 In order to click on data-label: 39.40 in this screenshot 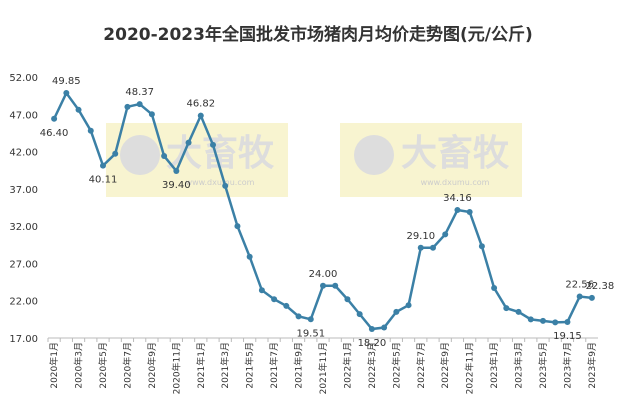, I will do `click(176, 185)`.